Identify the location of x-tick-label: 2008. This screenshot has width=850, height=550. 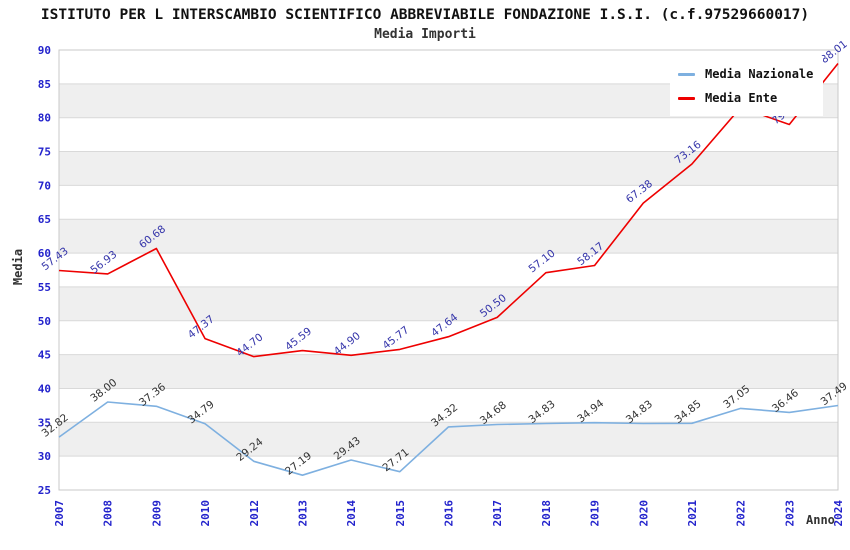
(108, 513).